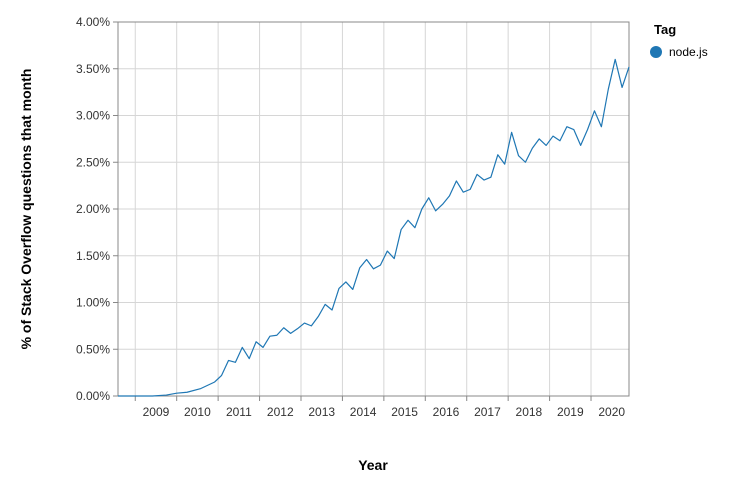  Describe the element at coordinates (363, 412) in the screenshot. I see `x-tick-label: 2014` at that location.